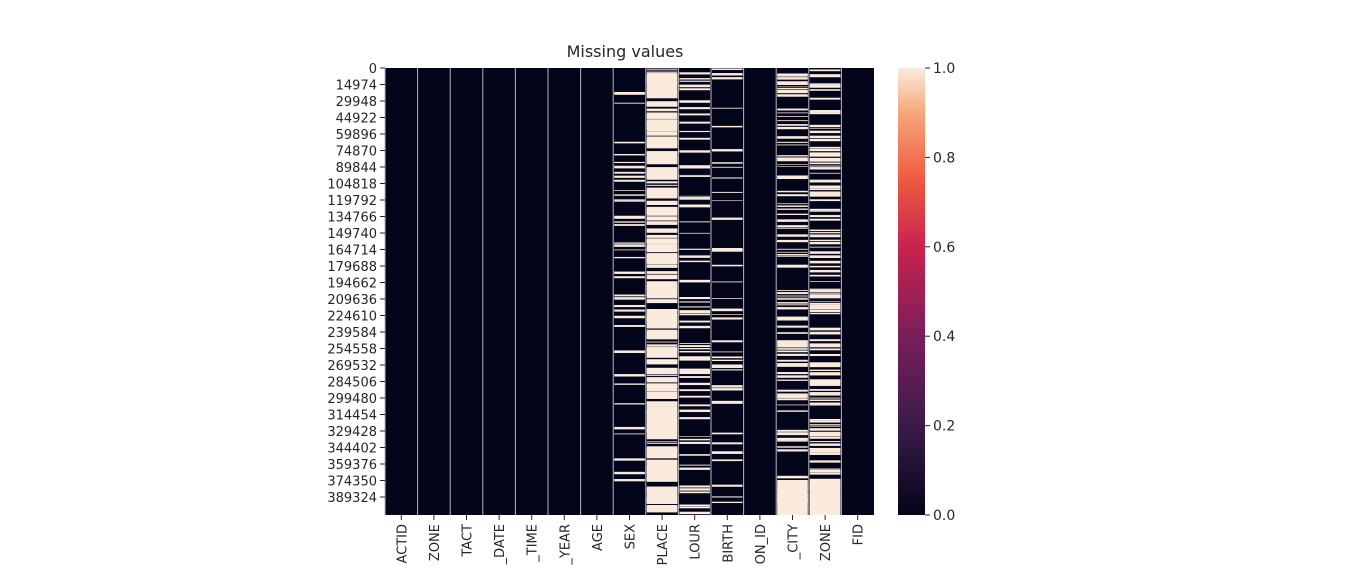 This screenshot has height=576, width=1351. Describe the element at coordinates (794, 542) in the screenshot. I see `column-tick-label: _CITY` at that location.